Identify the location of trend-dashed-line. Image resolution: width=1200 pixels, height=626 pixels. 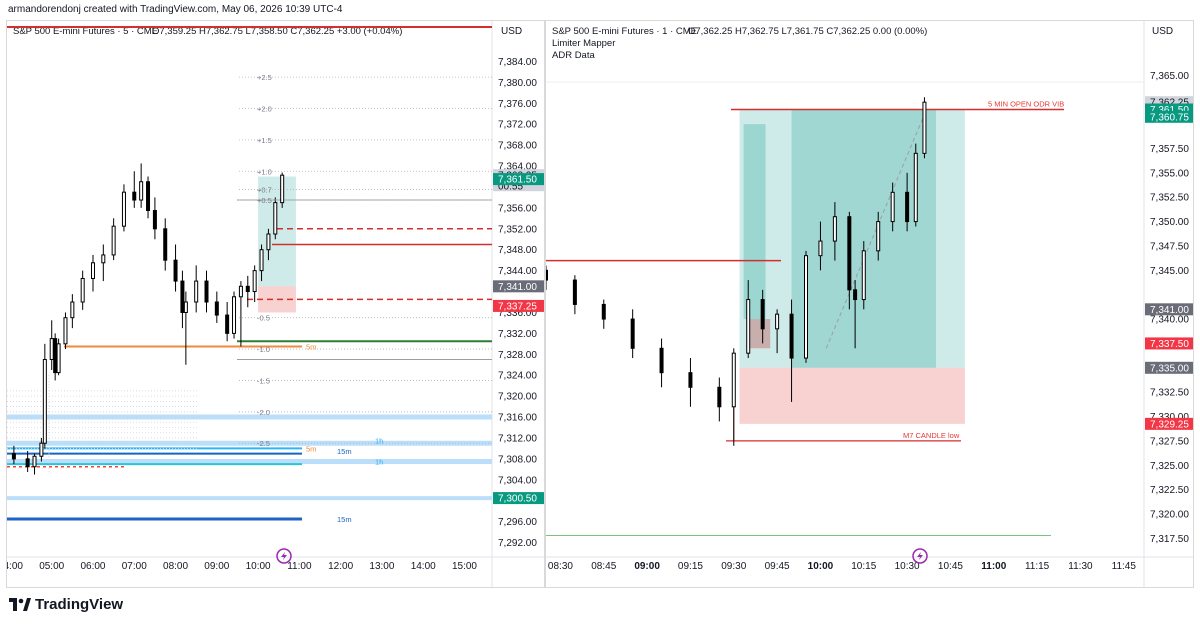
(875, 231).